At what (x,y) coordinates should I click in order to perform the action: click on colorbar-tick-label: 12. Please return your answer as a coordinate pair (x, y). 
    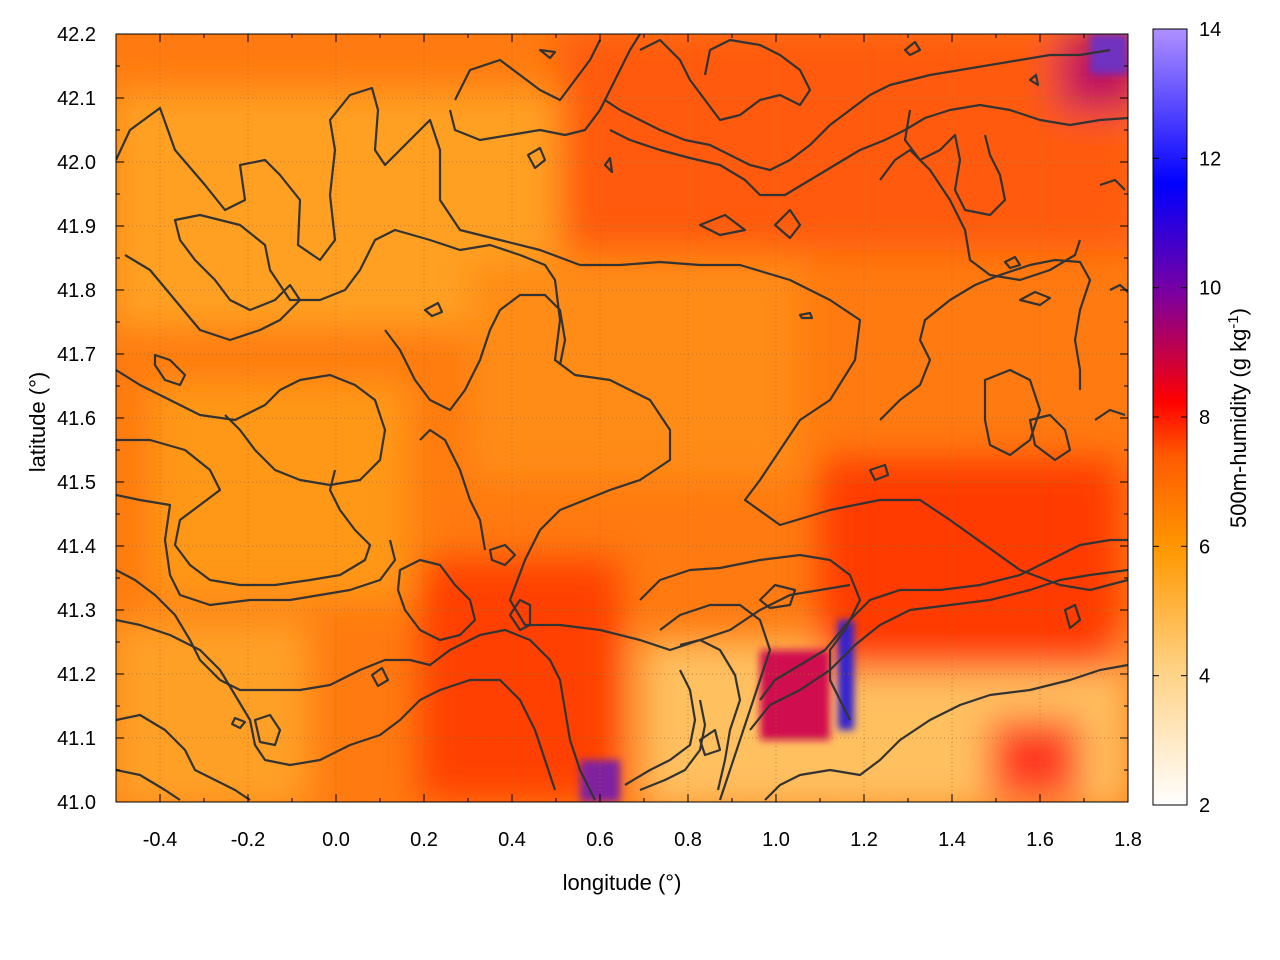
    Looking at the image, I should click on (1210, 159).